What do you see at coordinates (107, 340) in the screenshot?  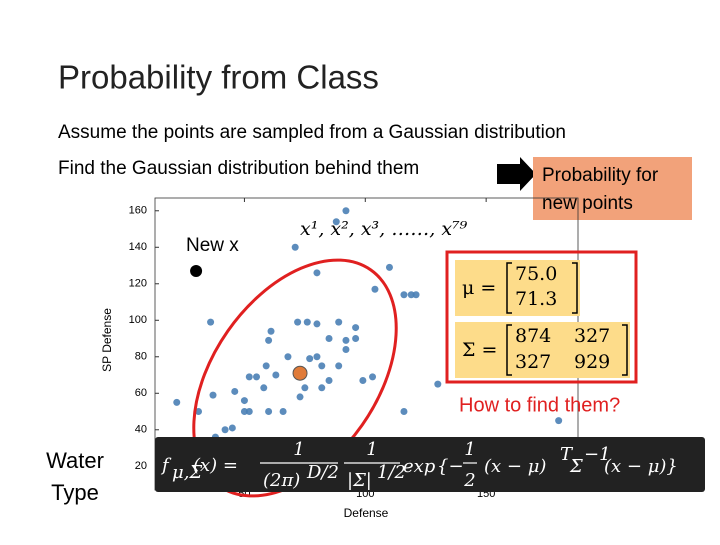 I see `y-axis-label: SP Defense` at bounding box center [107, 340].